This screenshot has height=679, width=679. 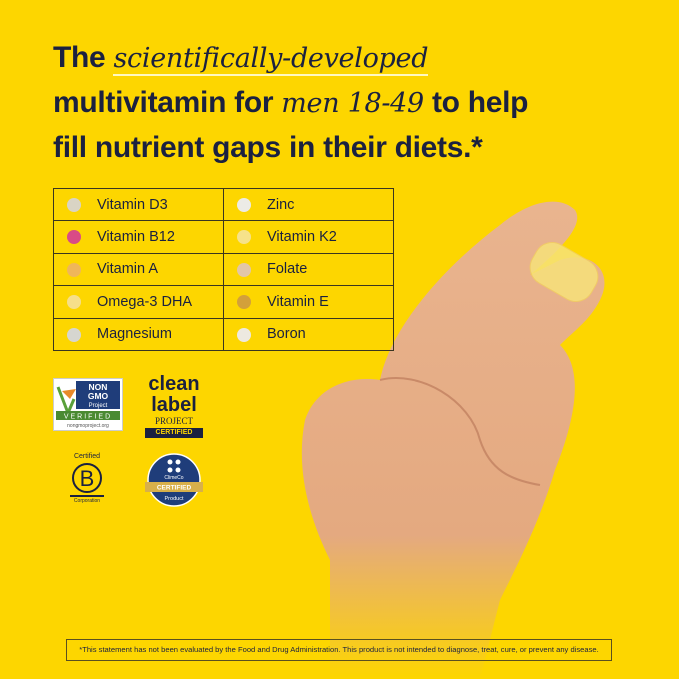 I want to click on nutrient-cell: Zinc, so click(x=308, y=204).